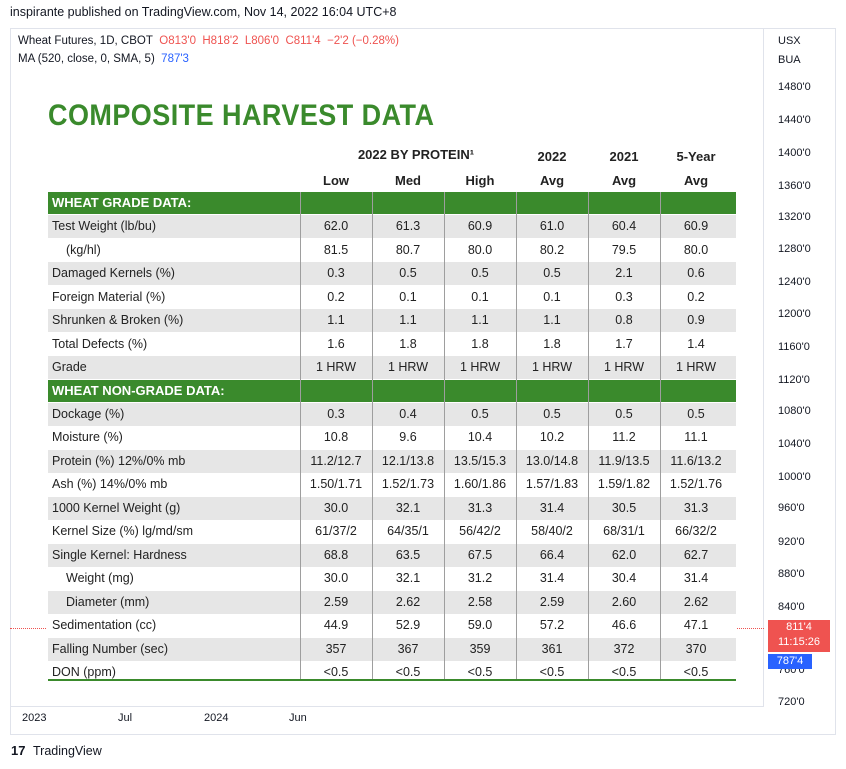  I want to click on table-cell: 0.2, so click(336, 296).